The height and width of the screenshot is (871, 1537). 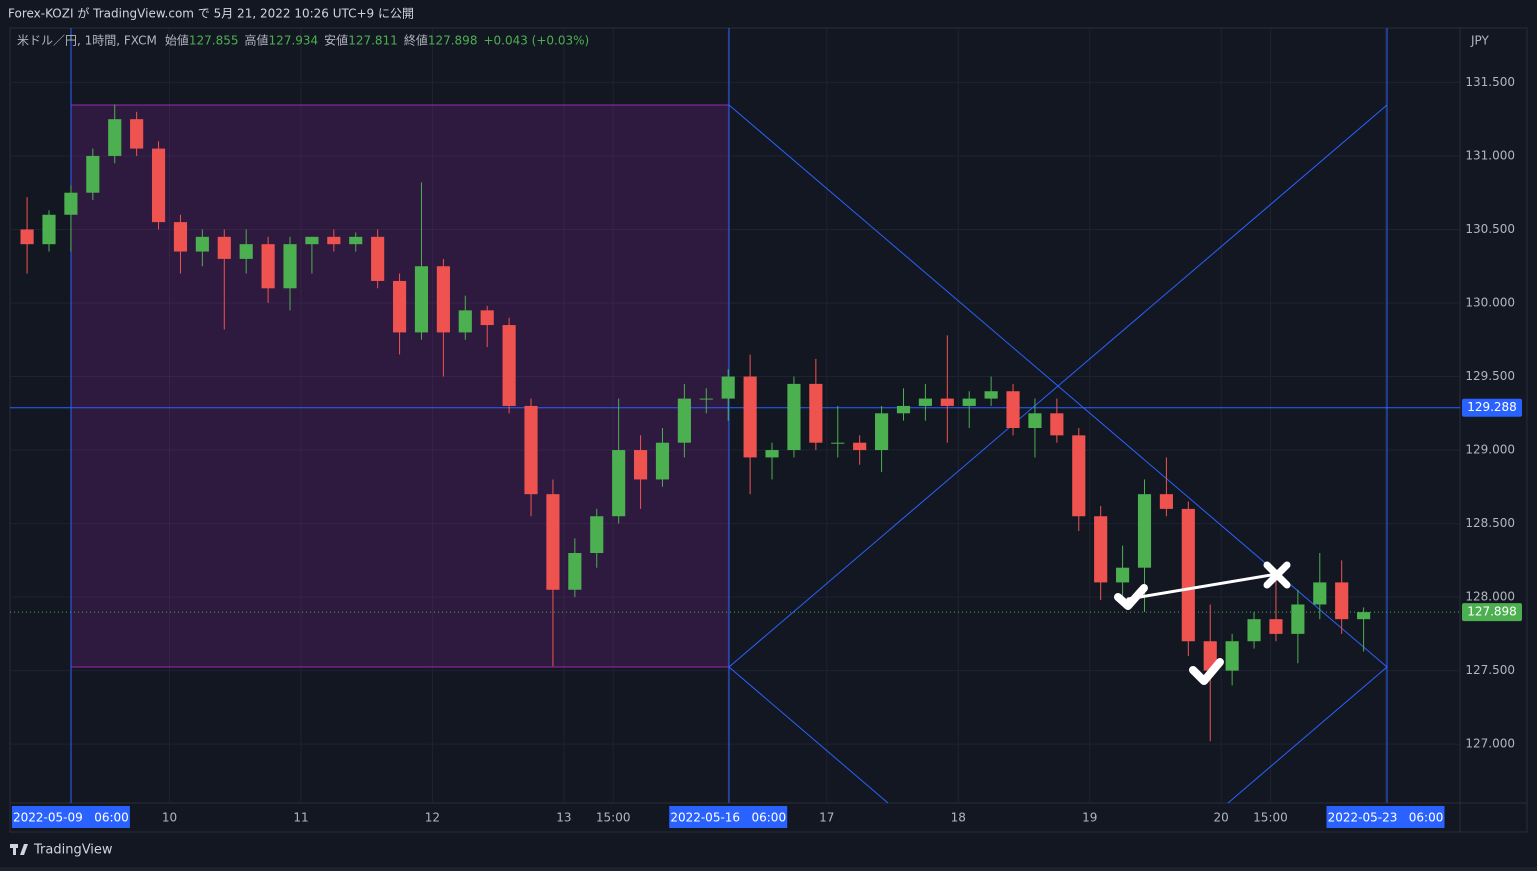 I want to click on y-tick-label: 128.500, so click(x=1490, y=523).